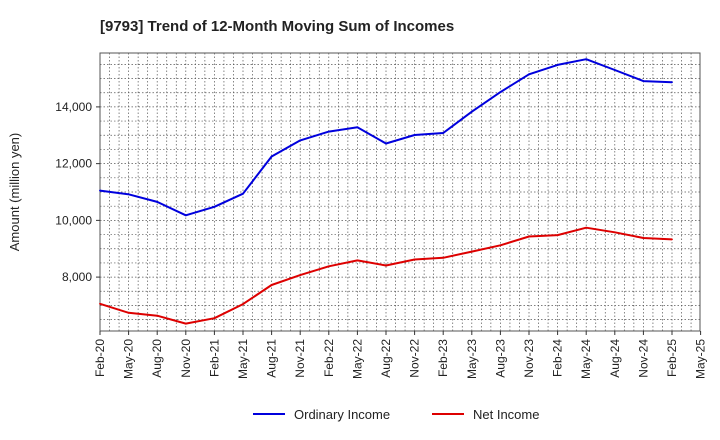 The image size is (720, 440). I want to click on x-tick-label: Aug-22, so click(386, 358).